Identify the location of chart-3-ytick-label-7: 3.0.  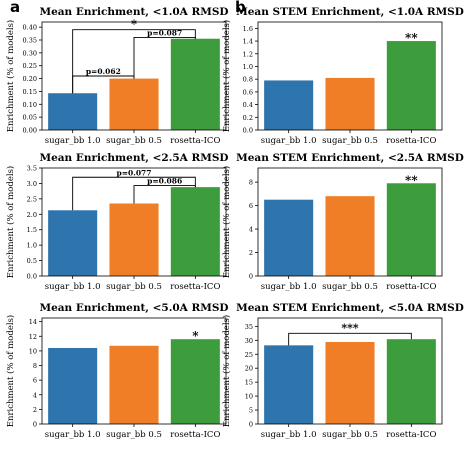
(32, 184).